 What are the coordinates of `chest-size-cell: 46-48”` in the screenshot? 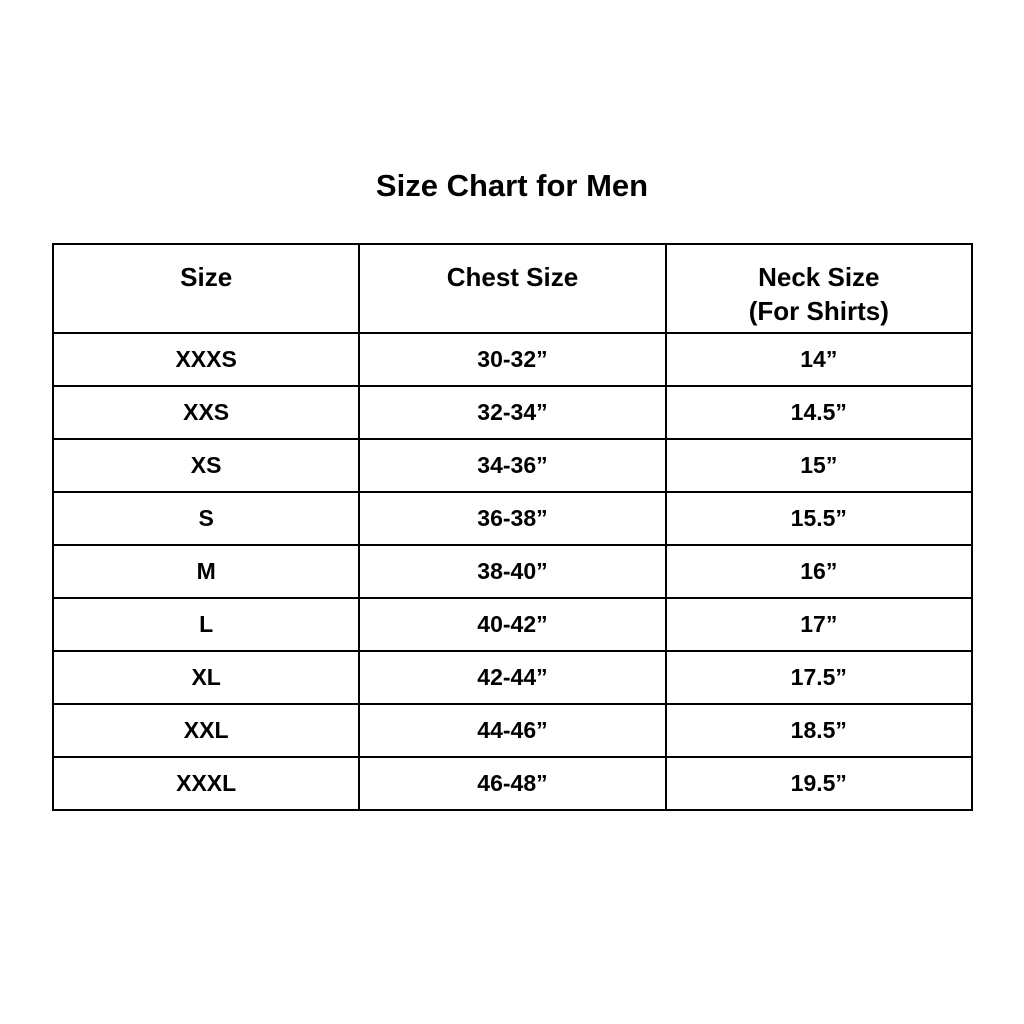 It's located at (512, 783).